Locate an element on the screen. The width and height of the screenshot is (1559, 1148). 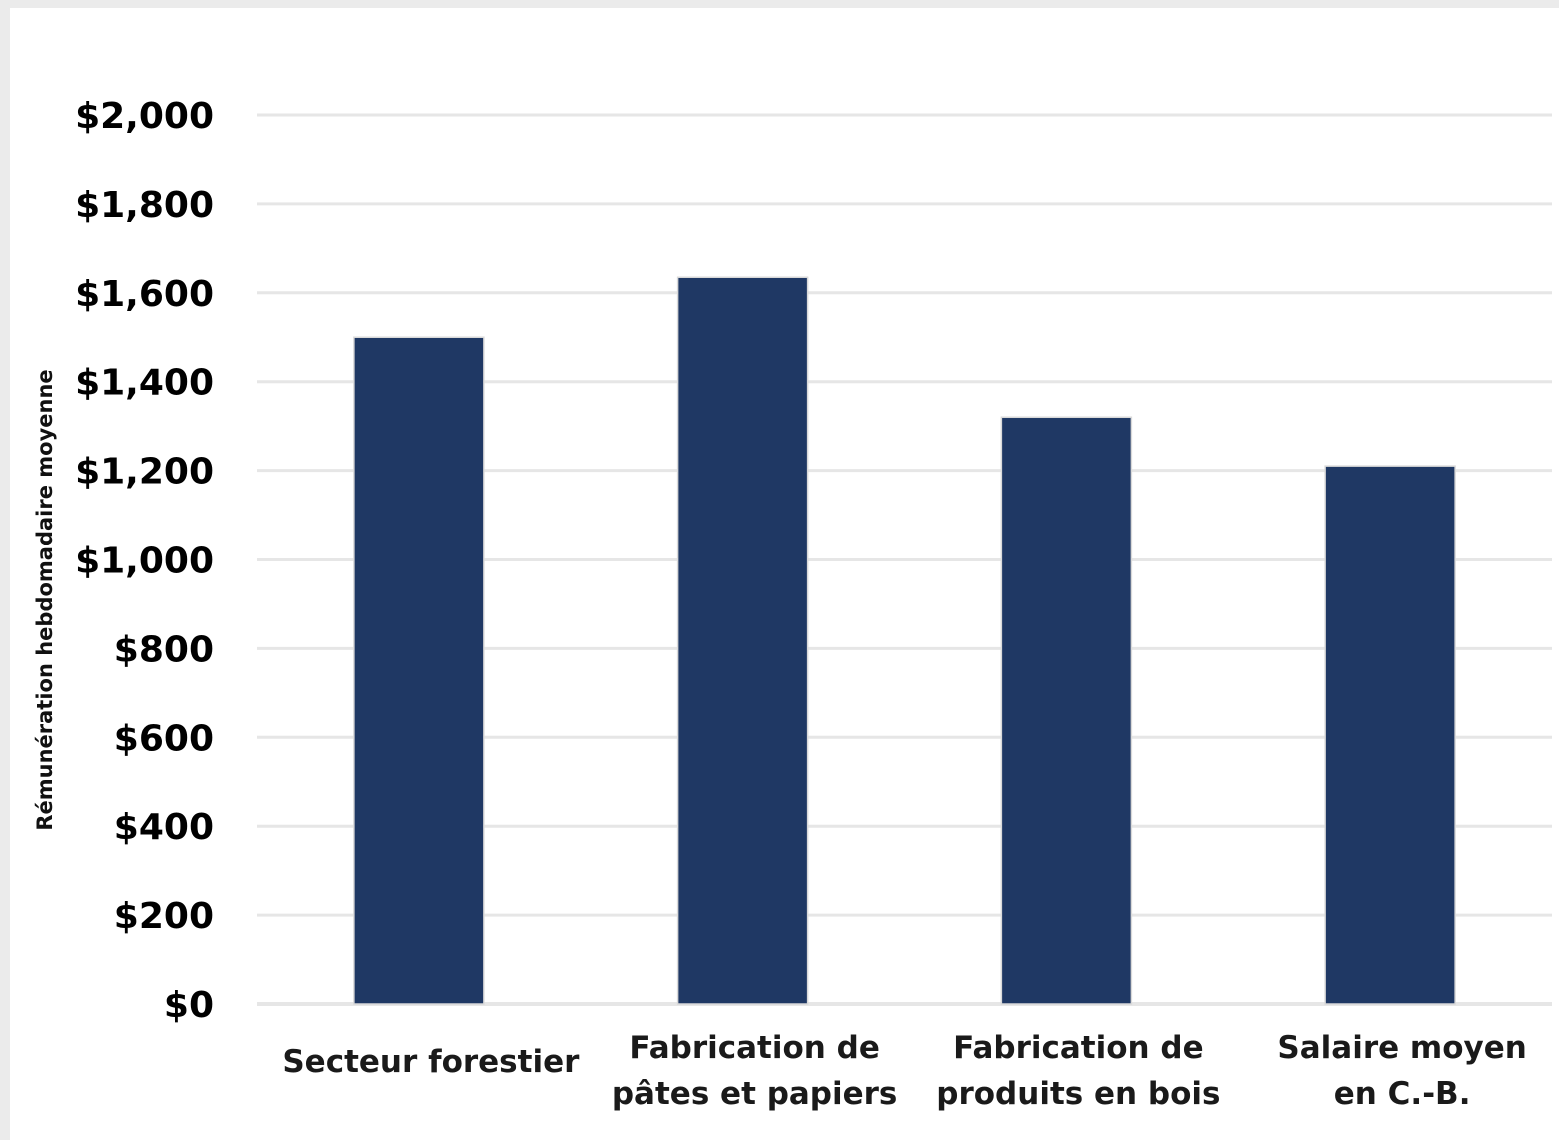
x-category-label-line: Salaire moyen is located at coordinates (1401, 1048).